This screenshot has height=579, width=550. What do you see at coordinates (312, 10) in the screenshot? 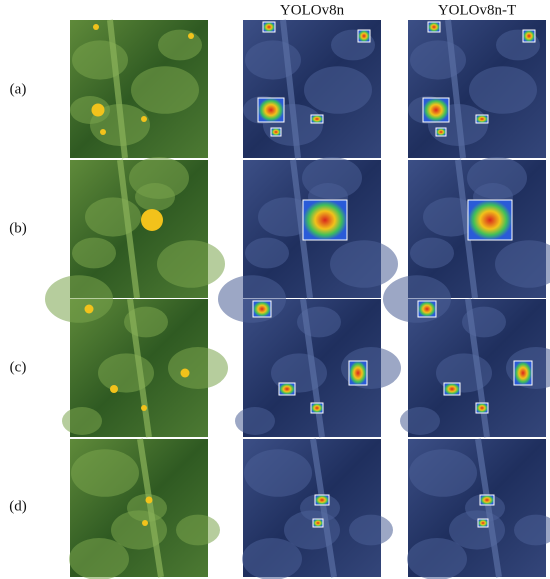
I see `column-header: YOLOv8n` at bounding box center [312, 10].